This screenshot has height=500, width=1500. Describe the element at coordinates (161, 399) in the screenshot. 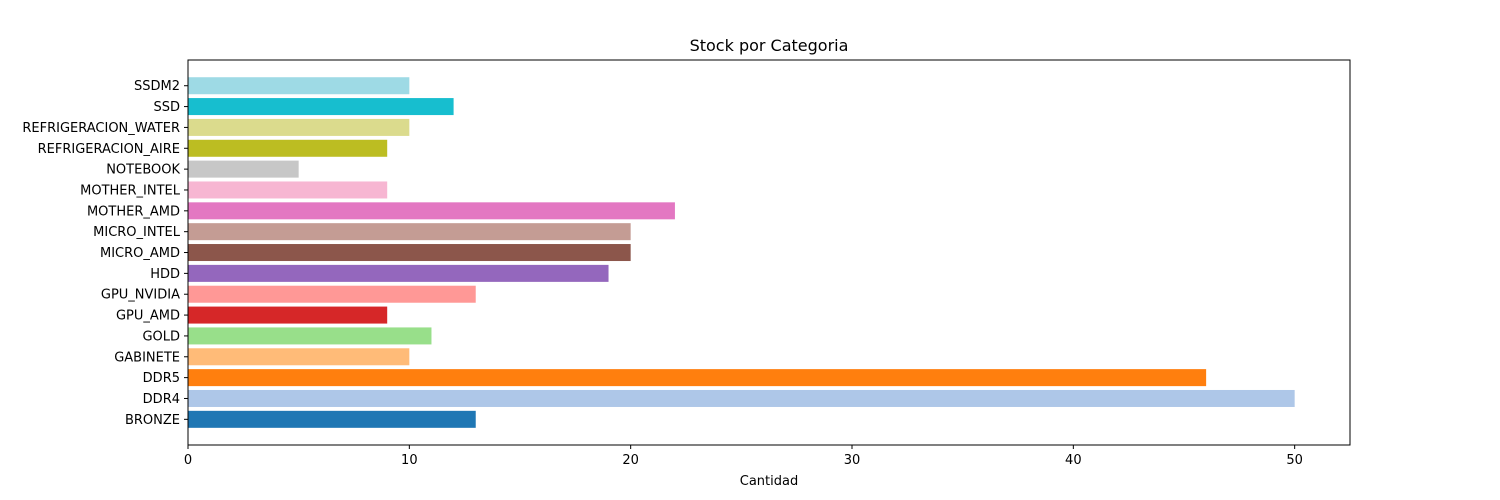

I see `y-tick-label: DDR4` at that location.